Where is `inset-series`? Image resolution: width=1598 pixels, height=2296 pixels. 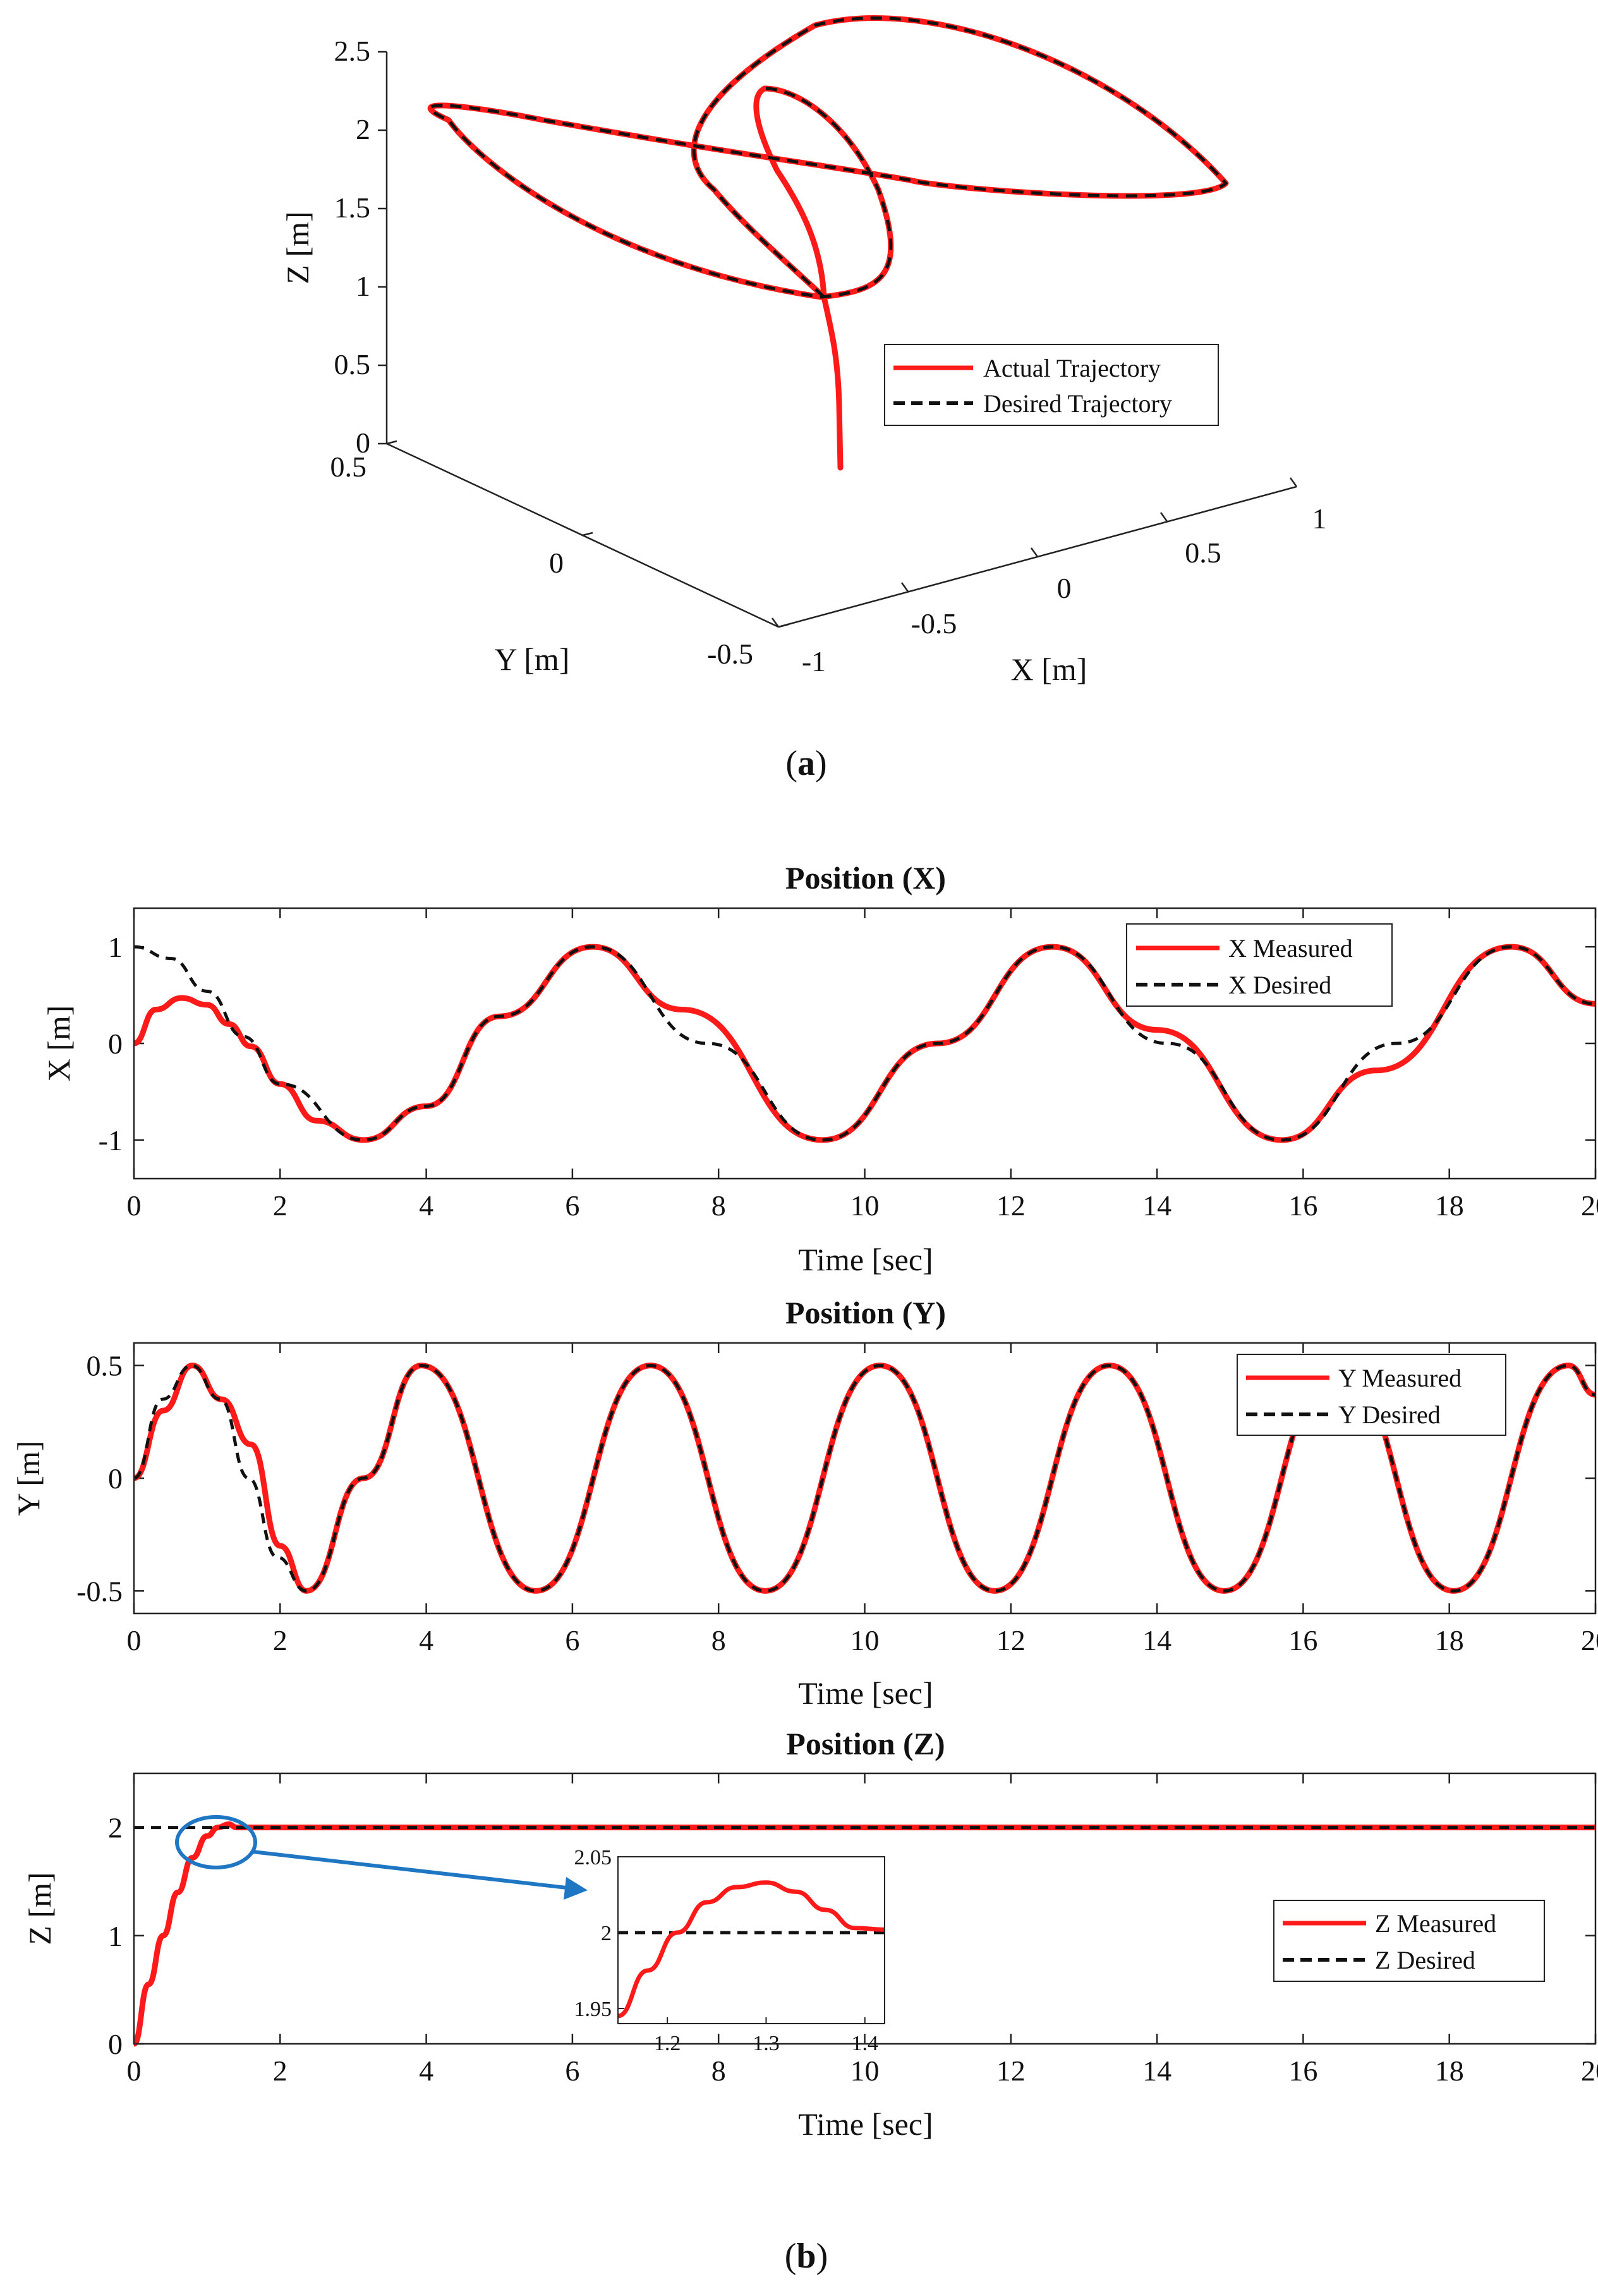 inset-series is located at coordinates (751, 1949).